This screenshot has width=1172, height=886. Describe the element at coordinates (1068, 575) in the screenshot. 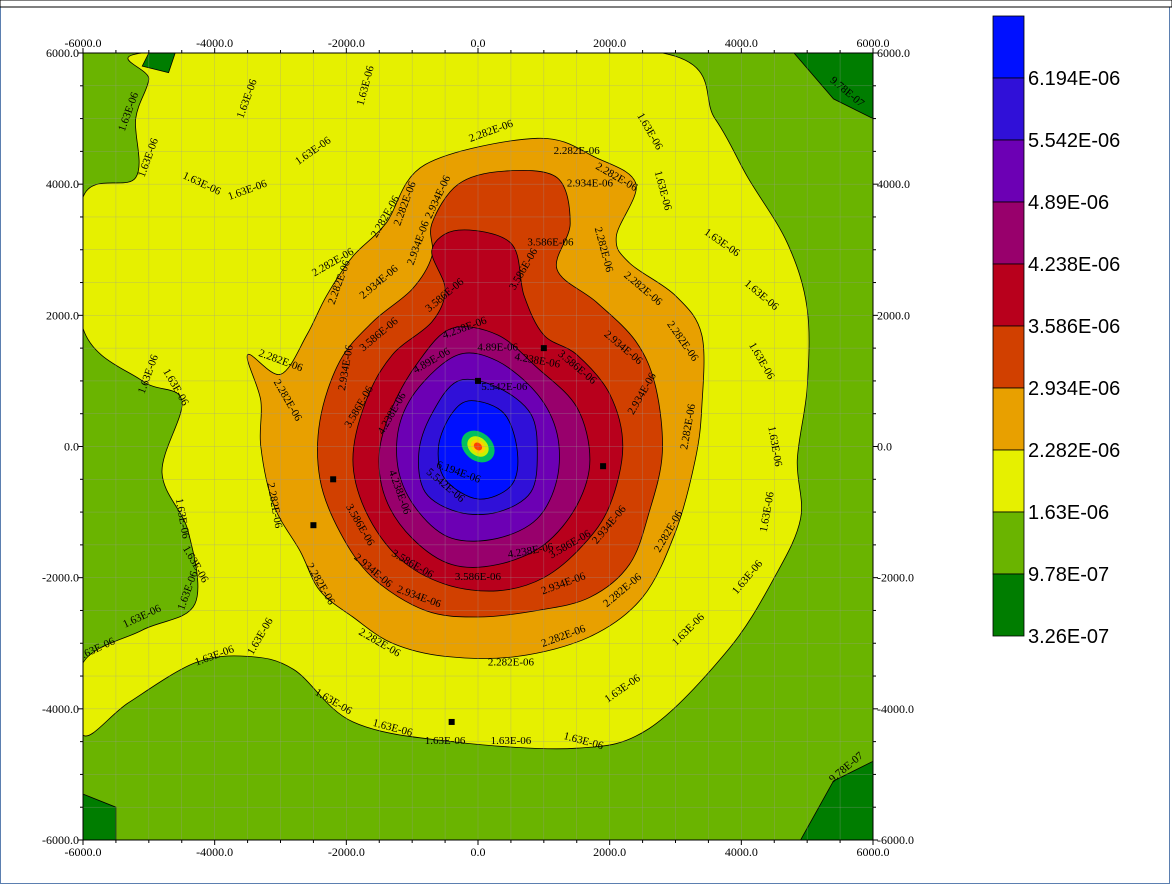

I see `legend-label: 9.78E-07` at that location.